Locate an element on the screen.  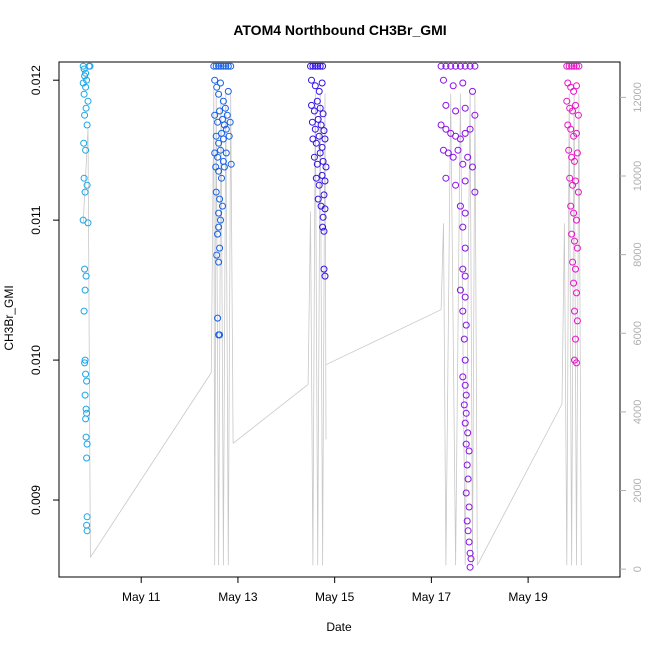
x-axis-label: Date is located at coordinates (339, 627).